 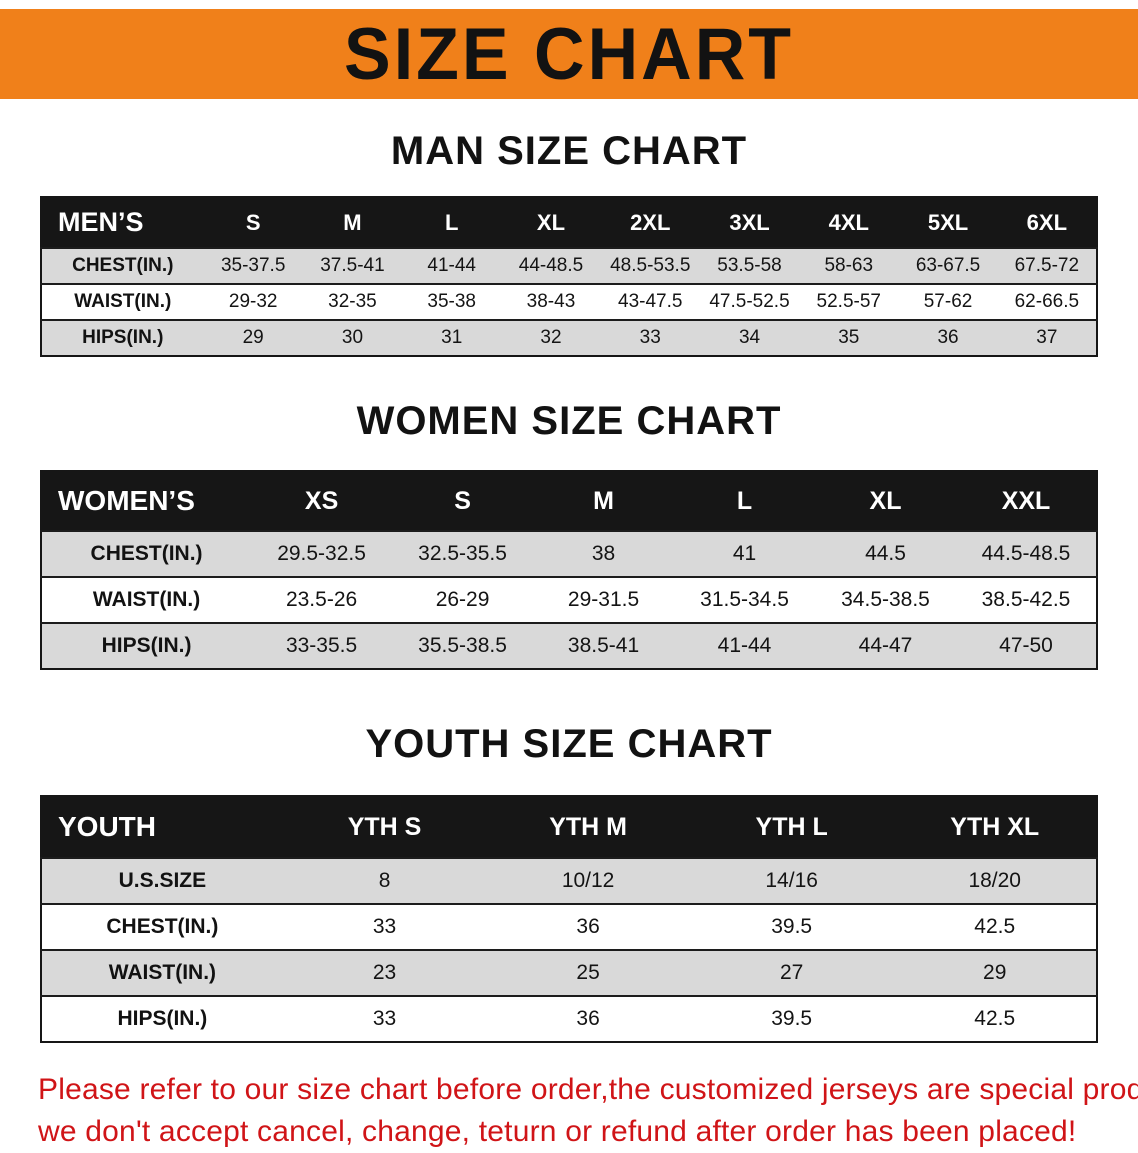 What do you see at coordinates (321, 599) in the screenshot?
I see `value-cell: 23.5-26` at bounding box center [321, 599].